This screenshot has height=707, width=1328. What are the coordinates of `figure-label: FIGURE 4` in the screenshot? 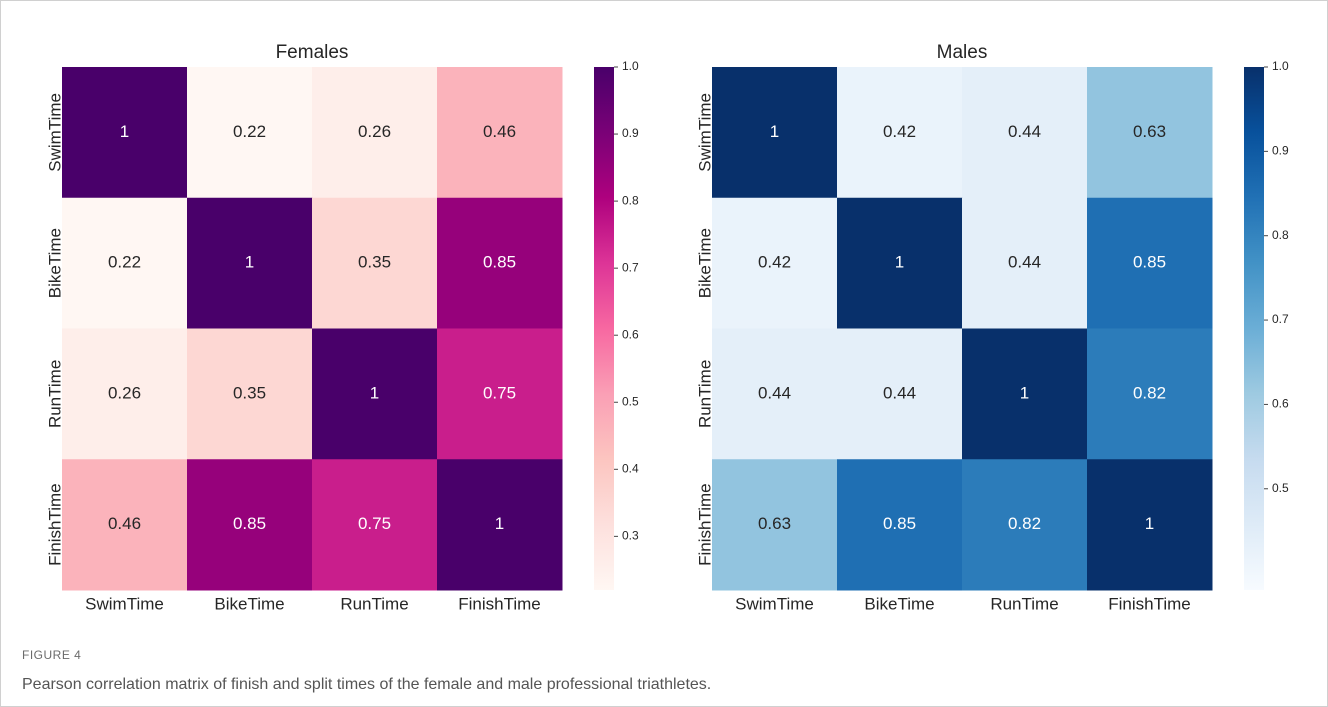 It's located at (51, 655).